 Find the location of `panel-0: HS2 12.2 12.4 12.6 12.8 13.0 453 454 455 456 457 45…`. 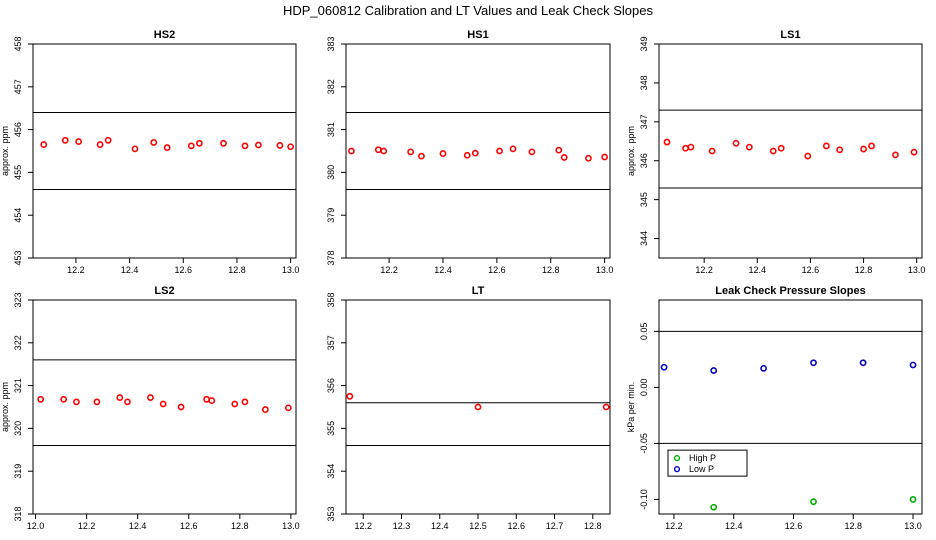

panel-0: HS2 12.2 12.4 12.6 12.8 13.0 453 454 455 456 457 45… is located at coordinates (149, 152).